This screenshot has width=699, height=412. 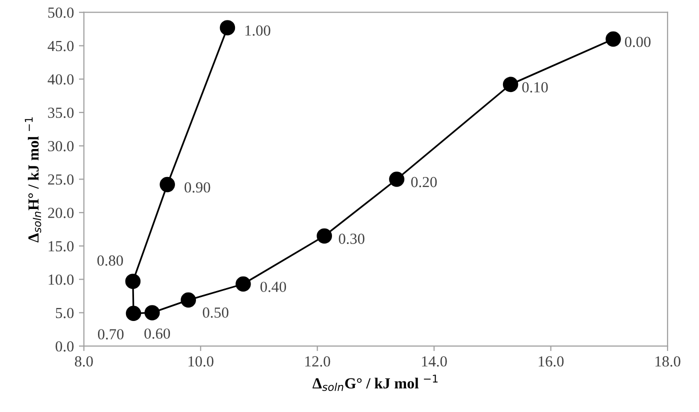 What do you see at coordinates (375, 383) in the screenshot?
I see `x-axis-title: Δ$_{soln}$G° / kJ mol $^{−1}$` at bounding box center [375, 383].